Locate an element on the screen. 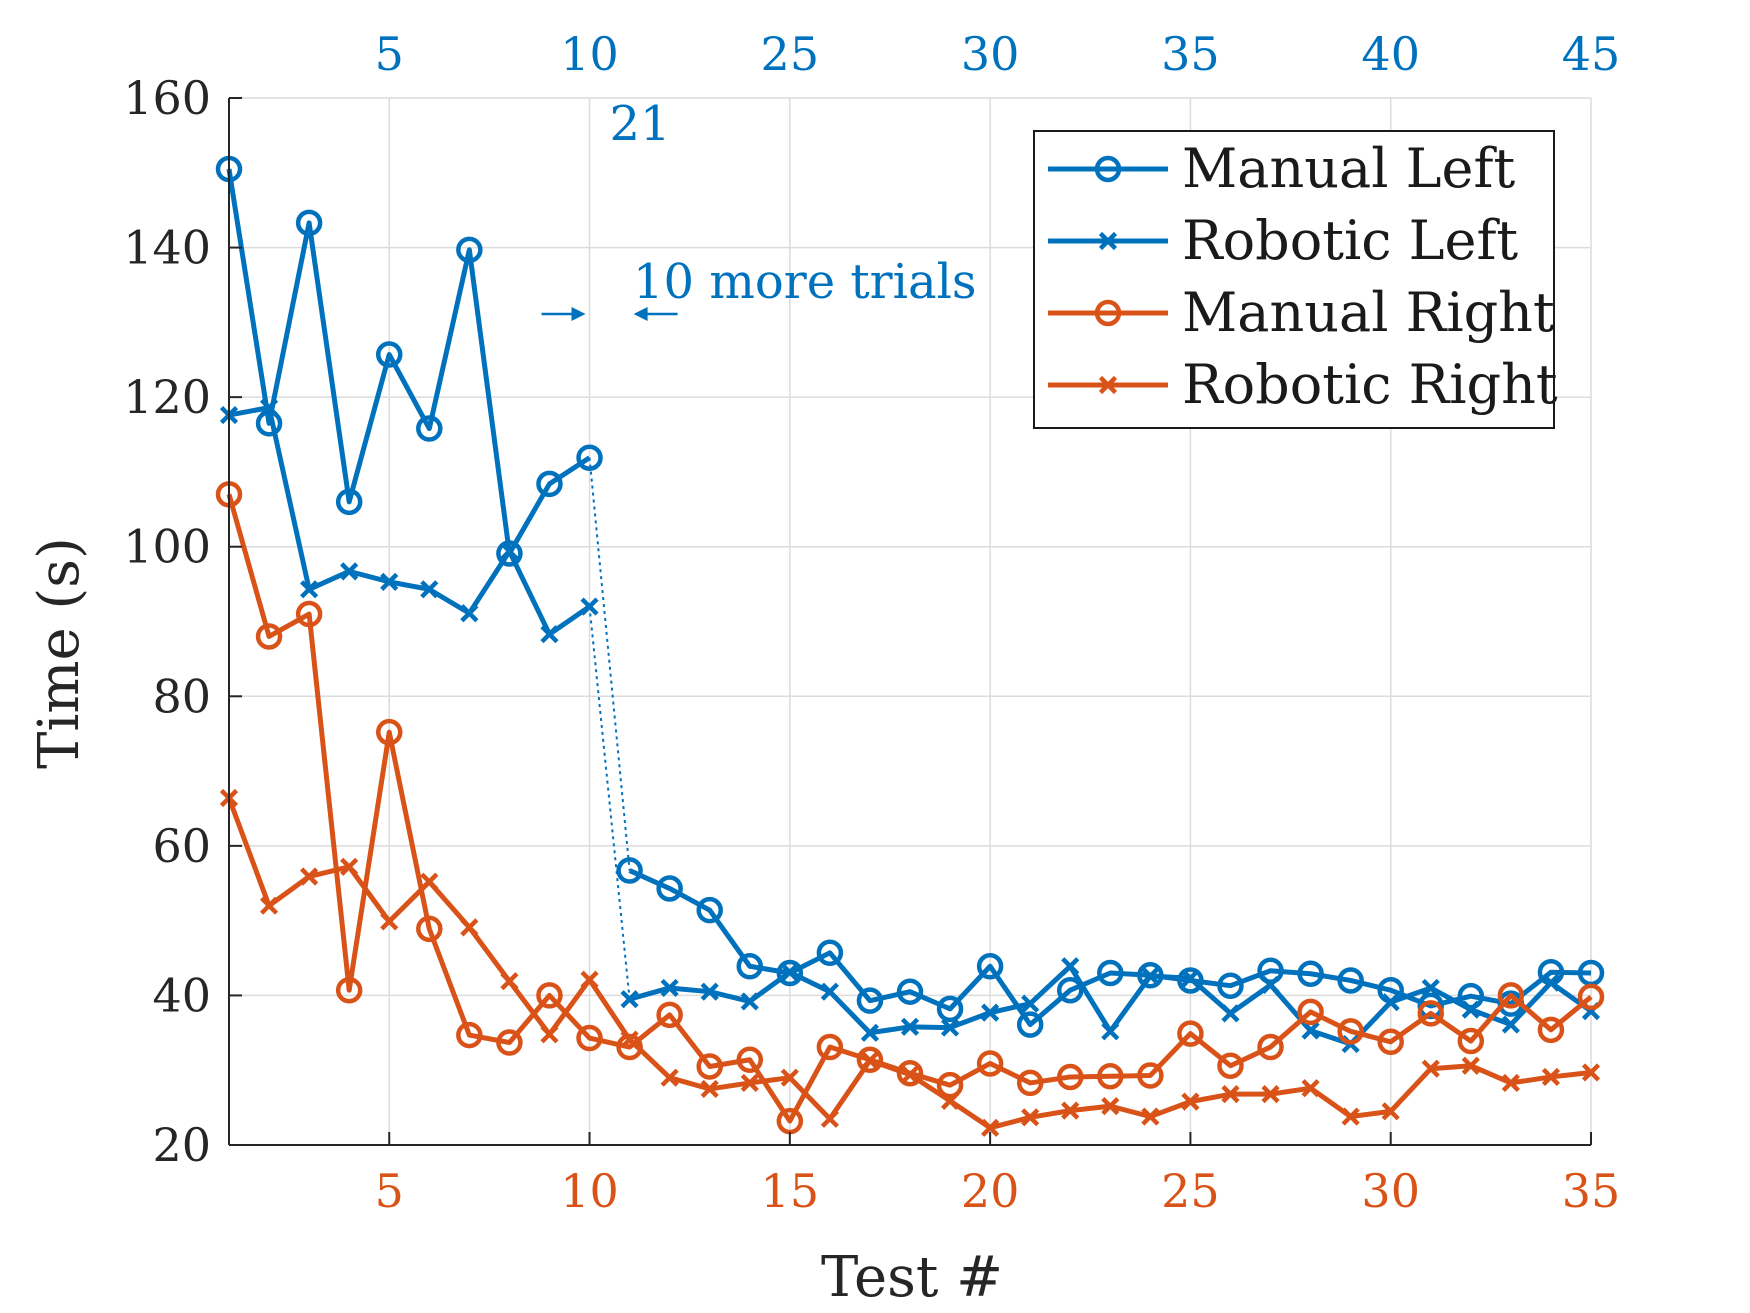  x-tick-label-bottom: 35 is located at coordinates (1591, 1191).